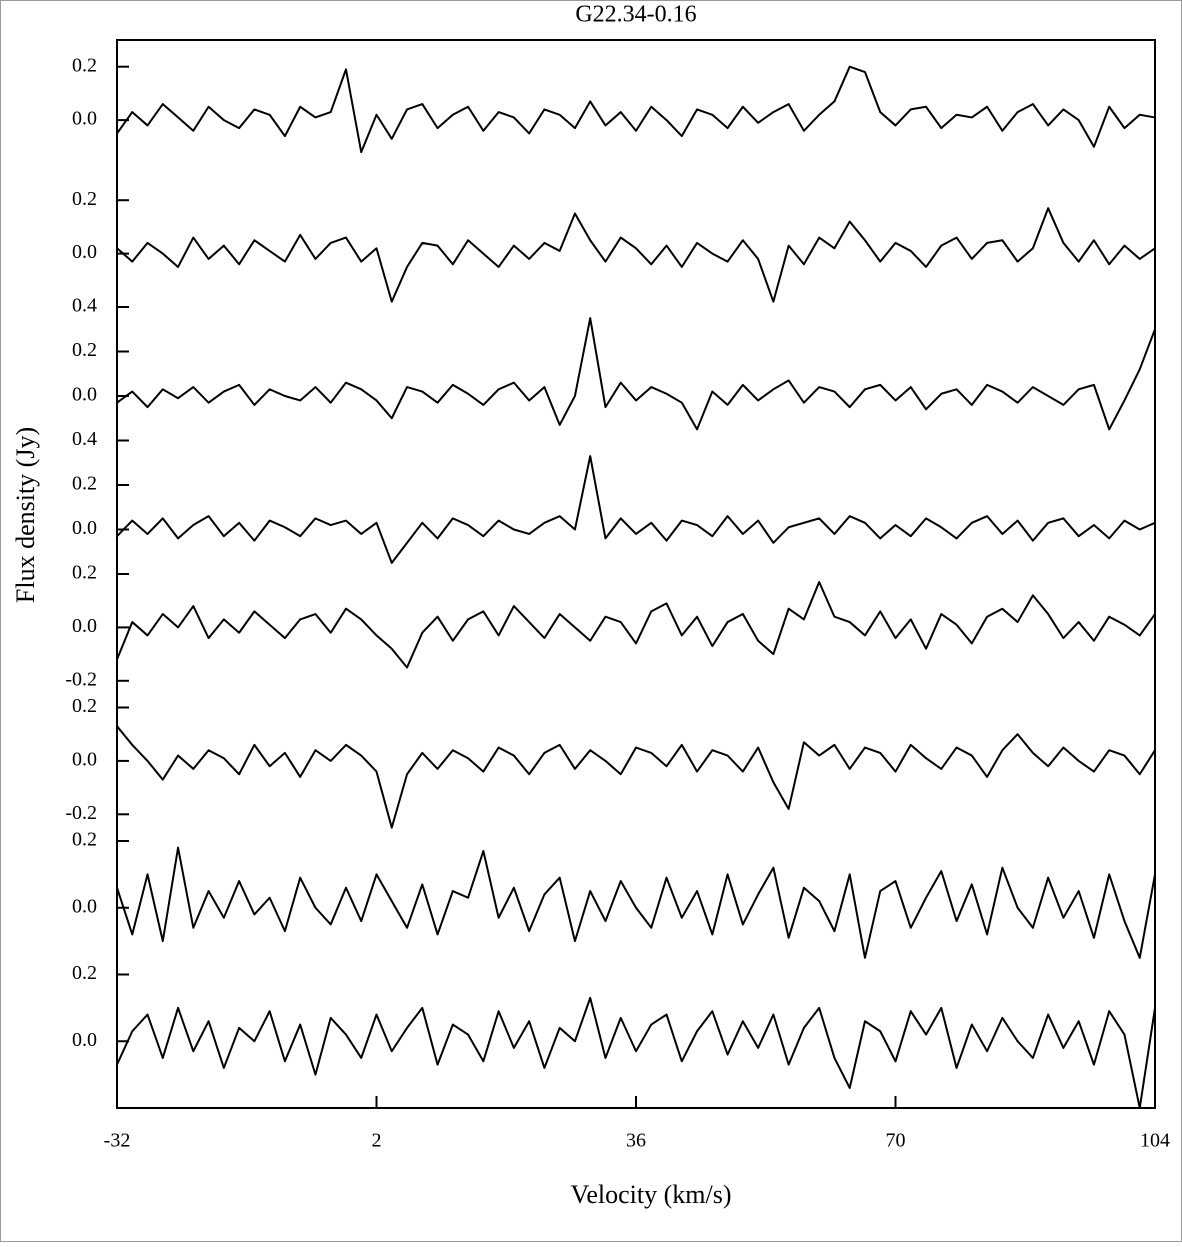  What do you see at coordinates (117, 1141) in the screenshot?
I see `x-tick-label: -32` at bounding box center [117, 1141].